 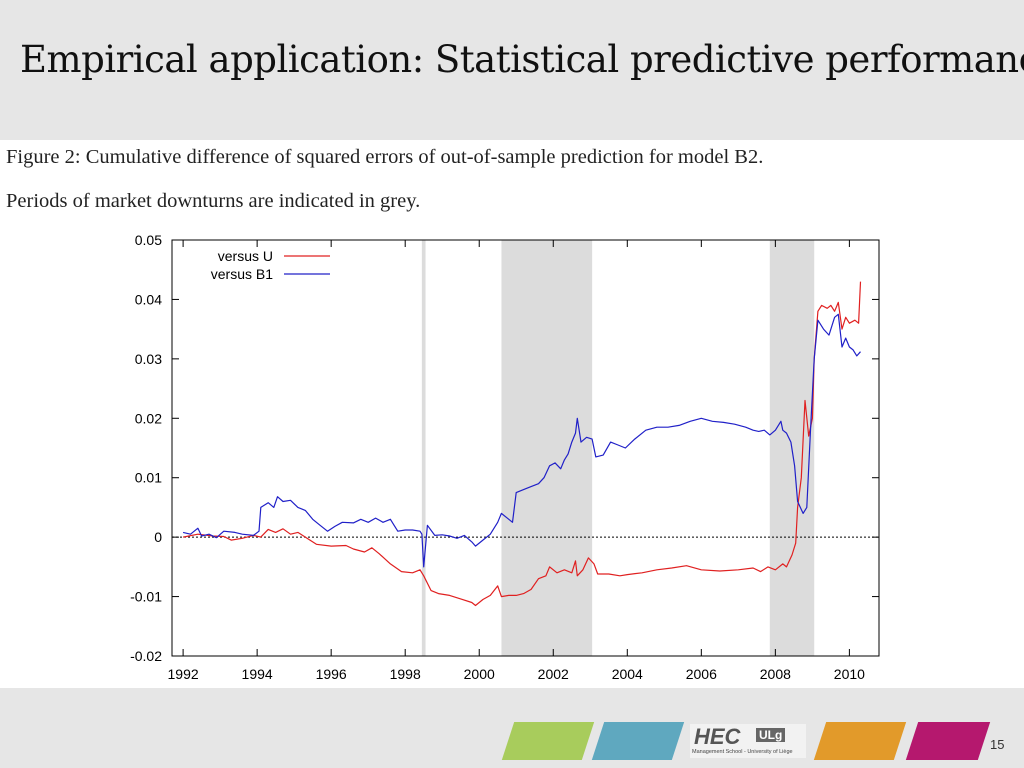 I want to click on logo-badge: ULg, so click(x=771, y=735).